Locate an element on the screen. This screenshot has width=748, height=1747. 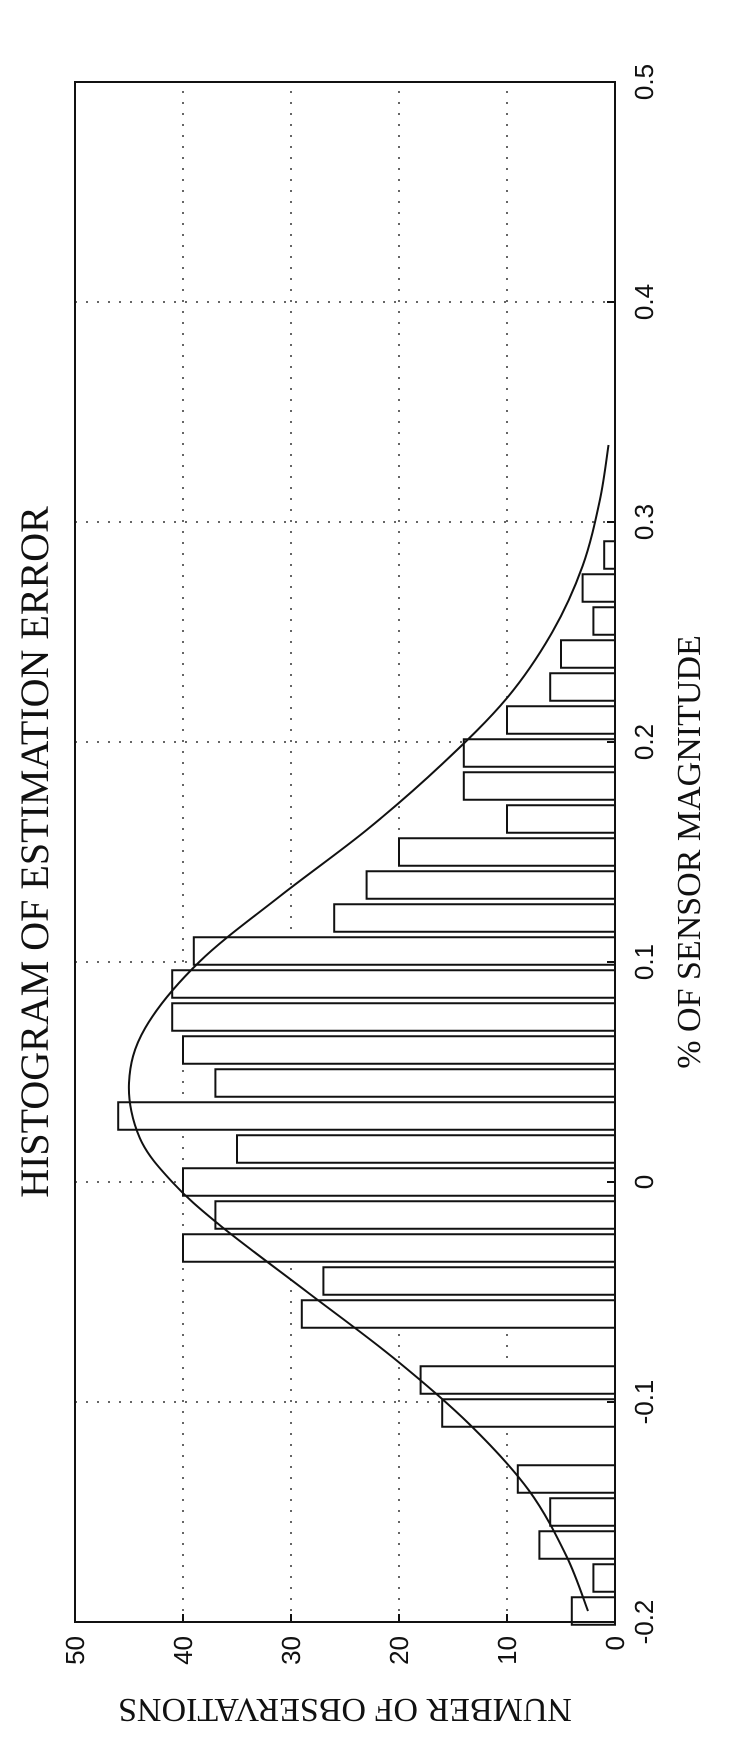
y-tick-label: 0 is located at coordinates (615, 1643).